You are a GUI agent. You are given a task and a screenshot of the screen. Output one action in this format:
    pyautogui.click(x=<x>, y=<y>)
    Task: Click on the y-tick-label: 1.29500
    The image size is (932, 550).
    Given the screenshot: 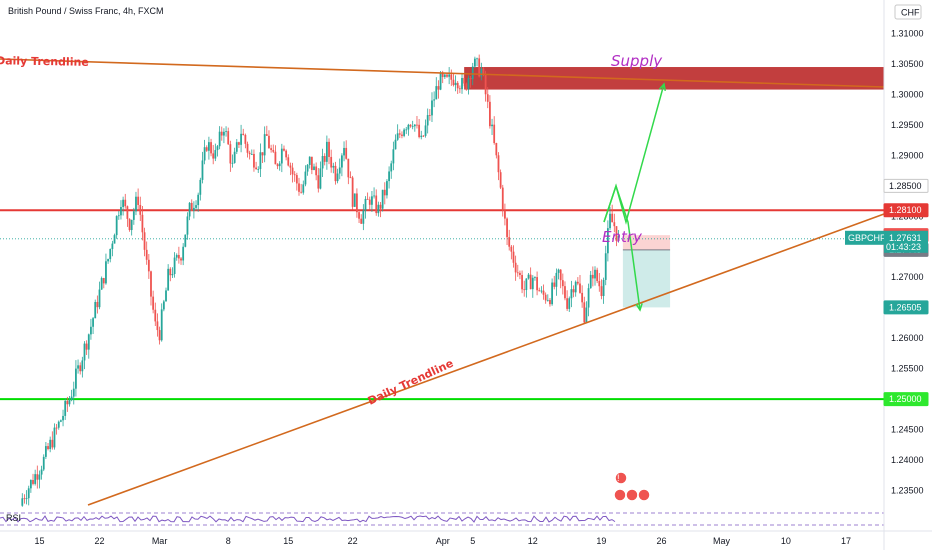 What is the action you would take?
    pyautogui.click(x=907, y=125)
    